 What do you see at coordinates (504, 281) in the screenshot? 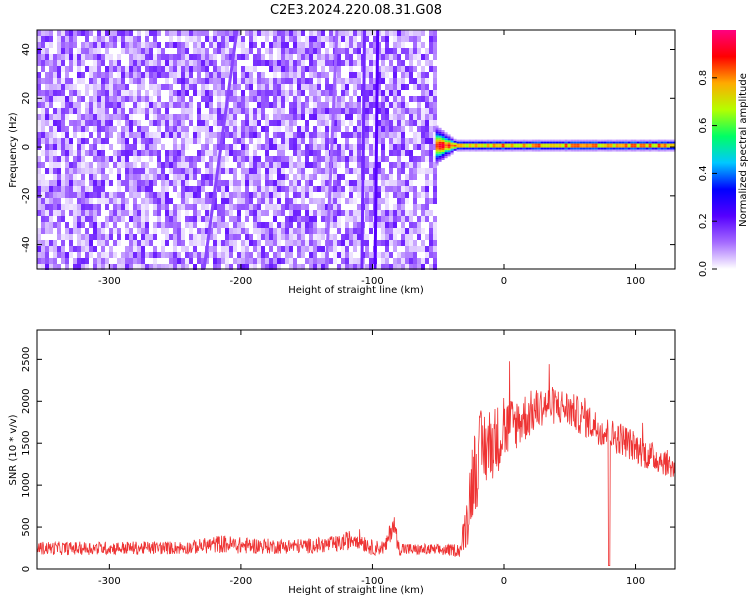
I see `spectrogram-x-tick-label: 0` at bounding box center [504, 281].